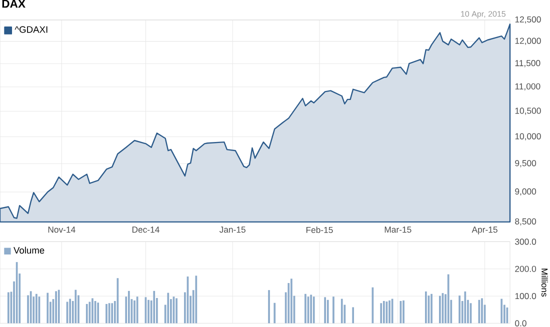 Image resolution: width=550 pixels, height=327 pixels. Describe the element at coordinates (525, 222) in the screenshot. I see `y-tick-label: 8,500` at that location.